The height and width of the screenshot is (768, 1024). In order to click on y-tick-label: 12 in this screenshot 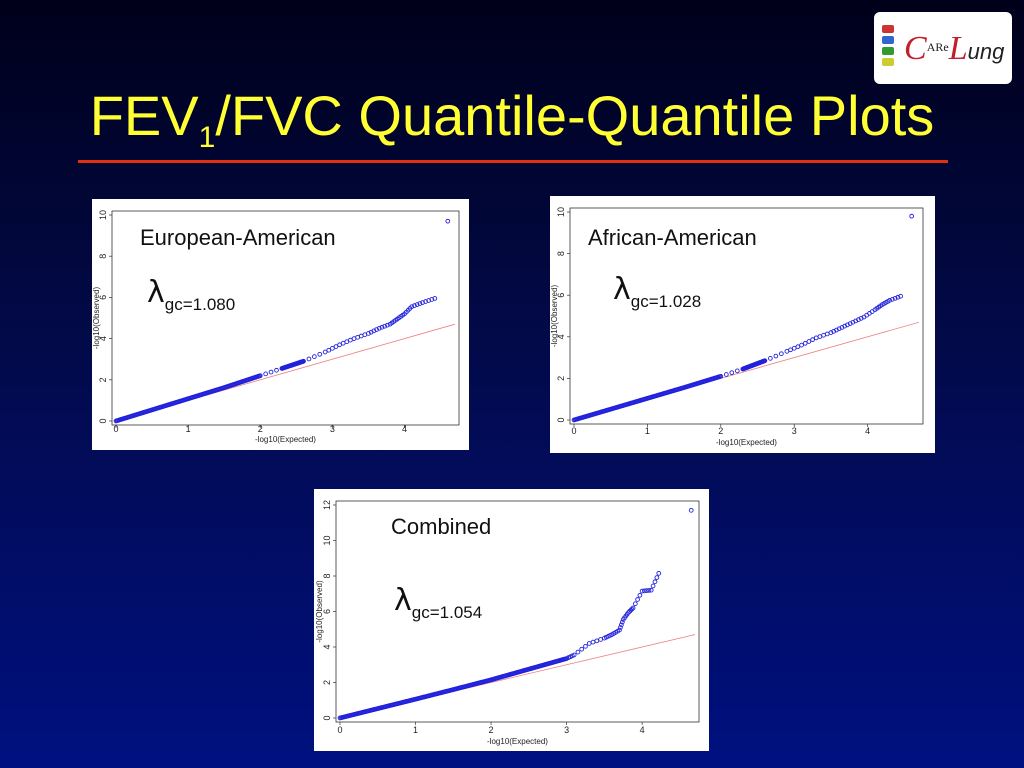, I will do `click(327, 505)`.